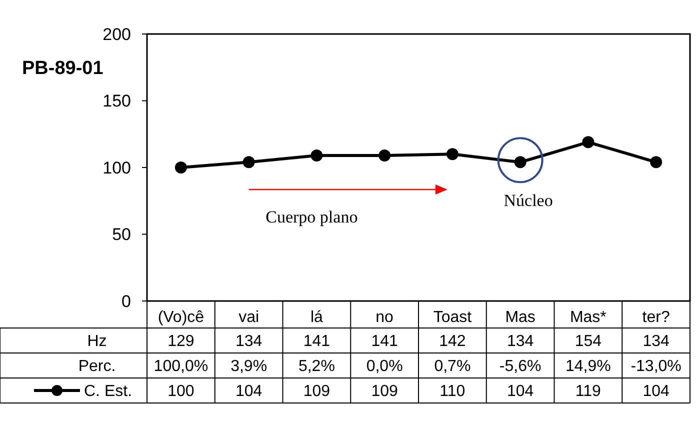 The width and height of the screenshot is (696, 422). Describe the element at coordinates (588, 341) in the screenshot. I see `text: 154` at that location.